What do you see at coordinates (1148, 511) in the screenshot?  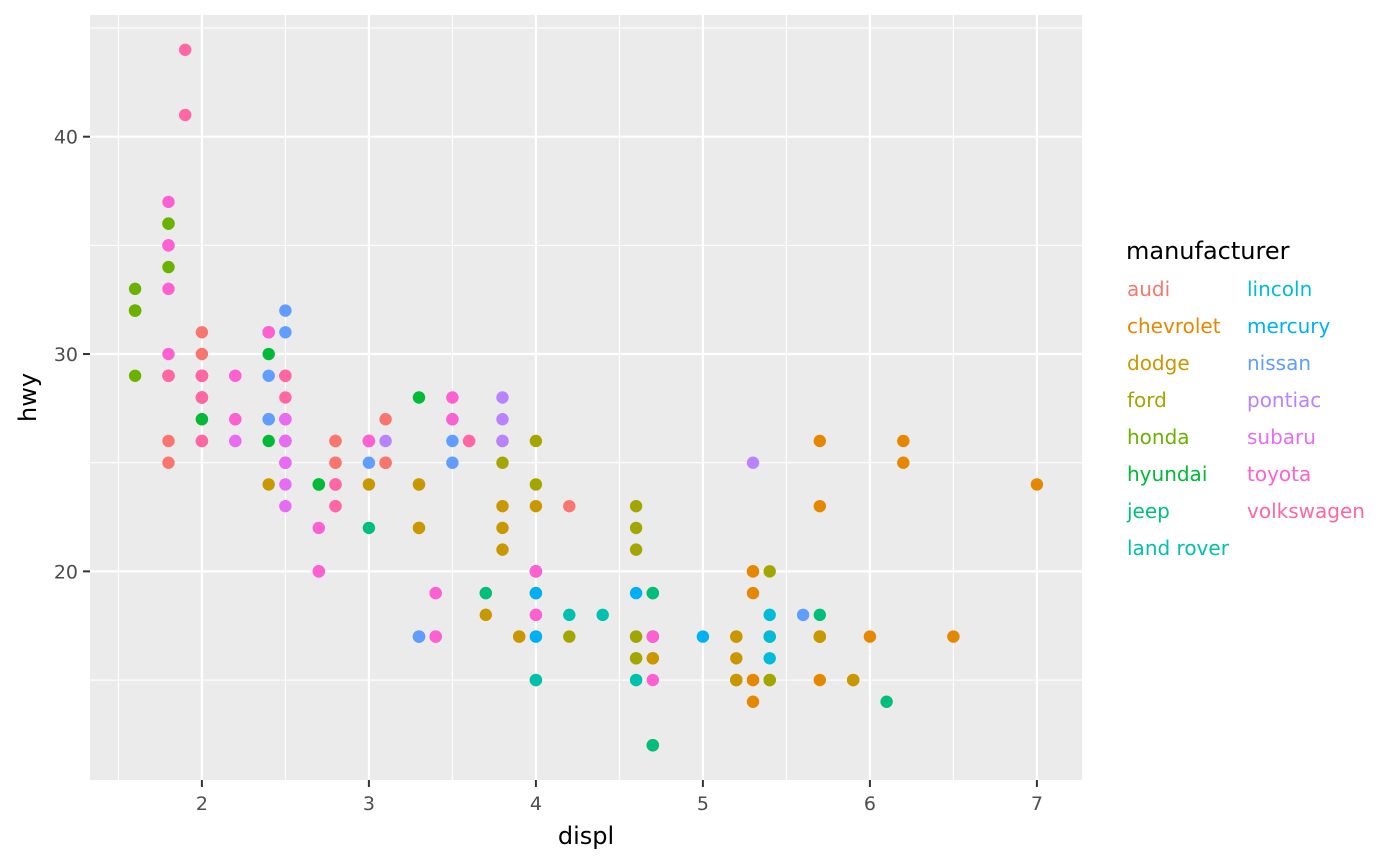 I see `legend-item-jeep: jeep` at bounding box center [1148, 511].